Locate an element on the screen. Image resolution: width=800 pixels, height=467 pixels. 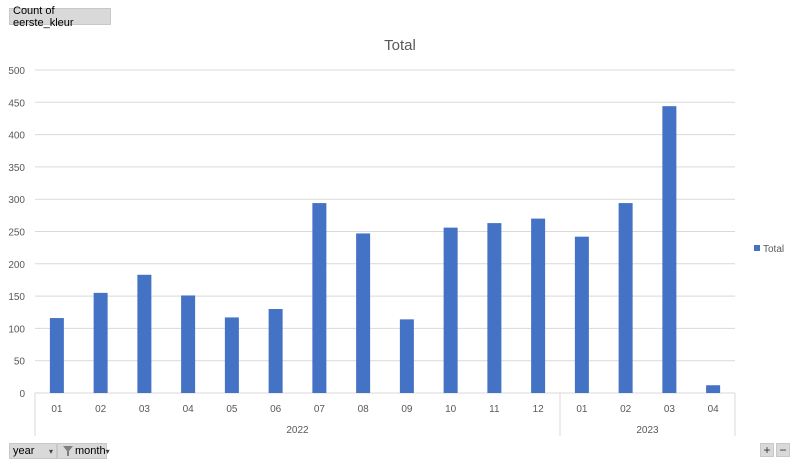
year-field-button: year ▾ is located at coordinates (33, 451).